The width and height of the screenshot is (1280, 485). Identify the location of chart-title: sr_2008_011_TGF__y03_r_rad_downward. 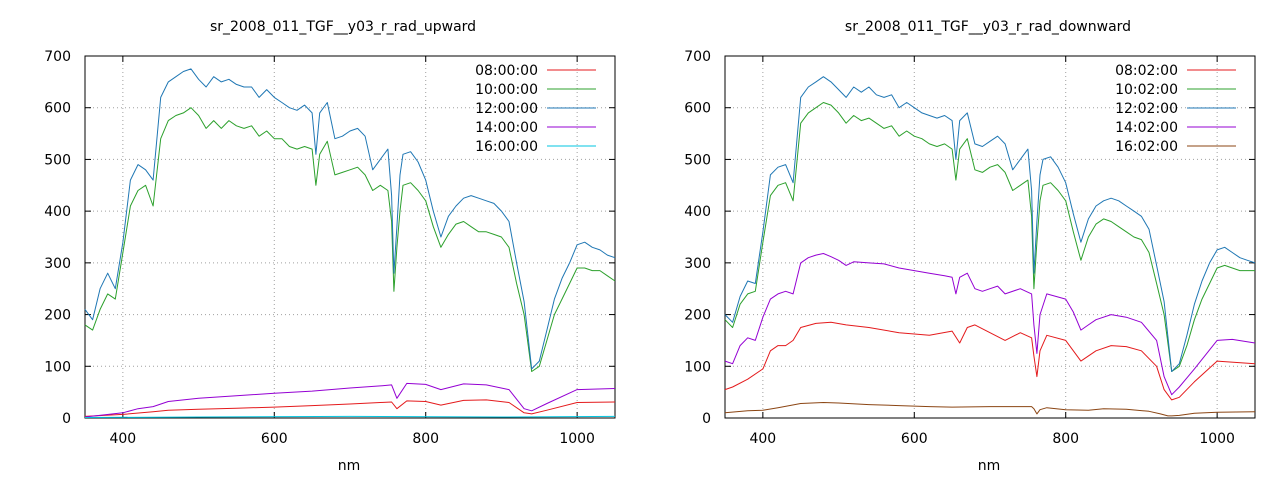
(988, 27).